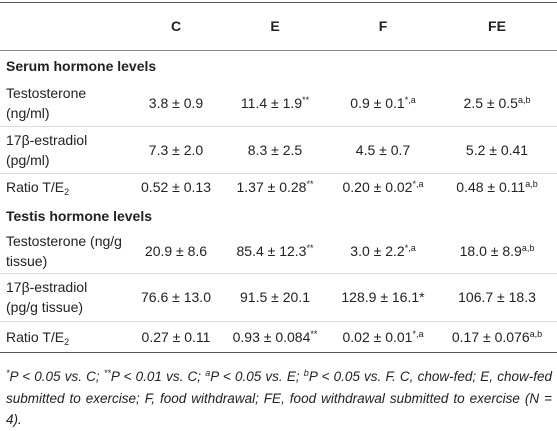 The height and width of the screenshot is (431, 557). I want to click on column-header: FE, so click(497, 26).